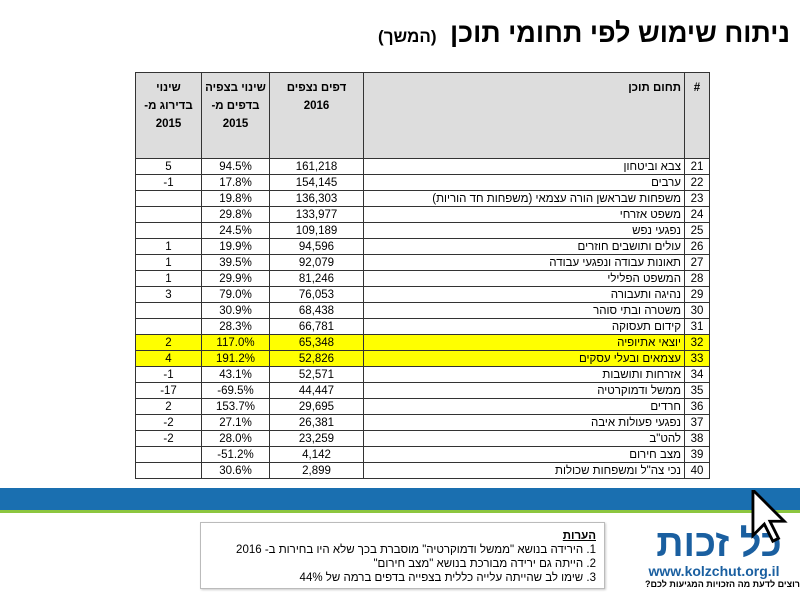 This screenshot has height=600, width=800. What do you see at coordinates (524, 454) in the screenshot?
I see `row-topic: מצב חירום` at bounding box center [524, 454].